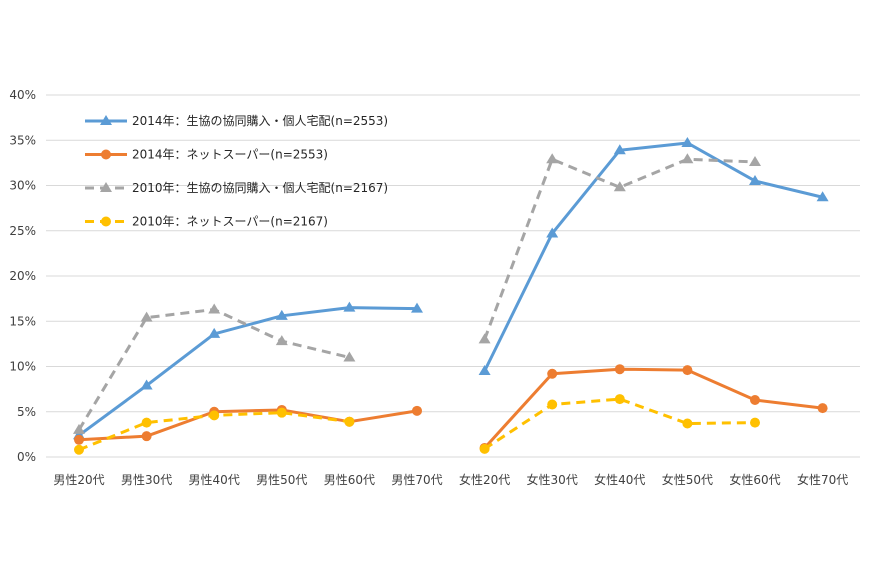  I want to click on x-tick-label: 男性70代, so click(416, 480).